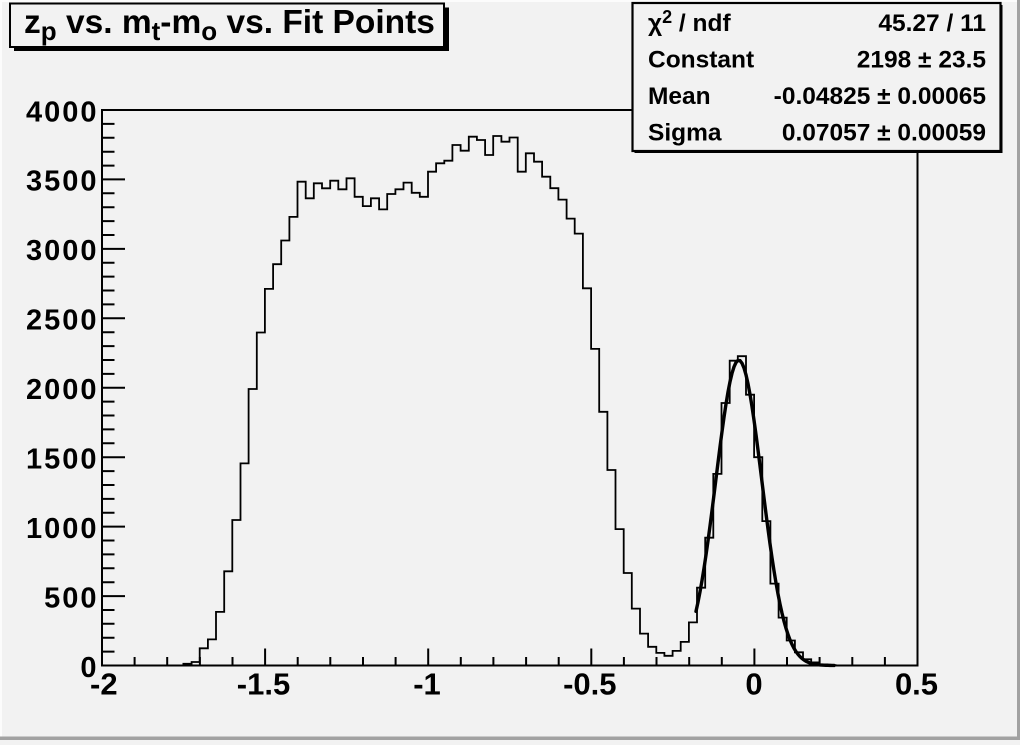  I want to click on svg-text: zp vs. mt-mo vs. Fit Points, so click(229, 25).